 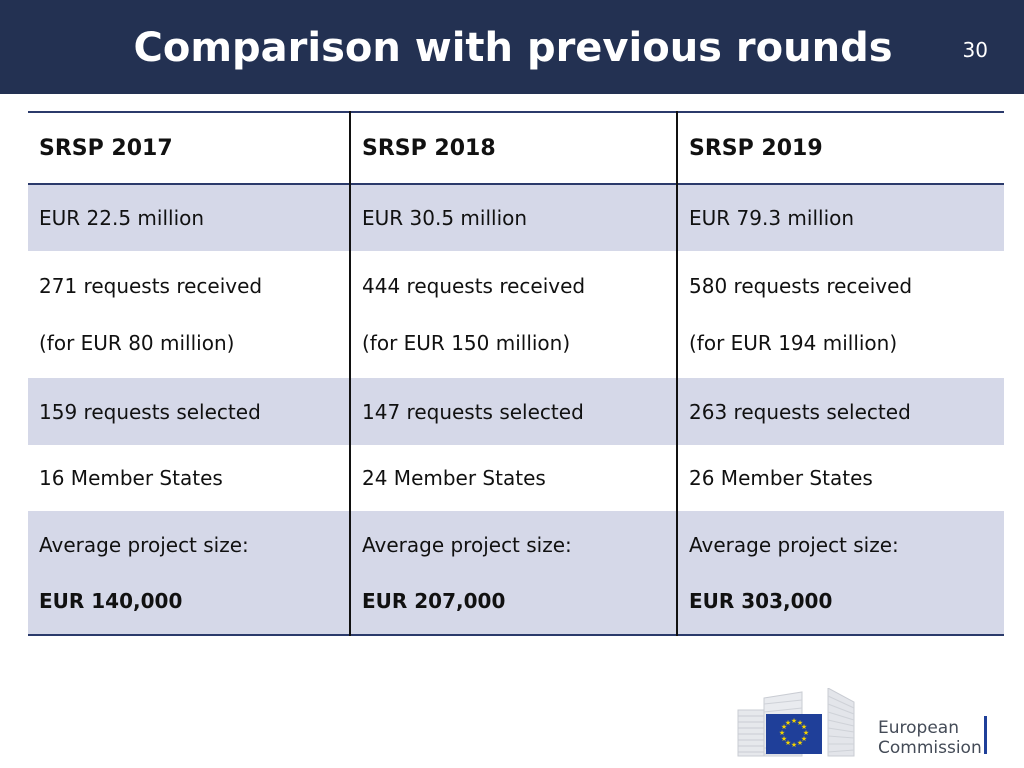 What do you see at coordinates (513, 573) in the screenshot?
I see `avg-size-cell: Average project size: EUR 207,000` at bounding box center [513, 573].